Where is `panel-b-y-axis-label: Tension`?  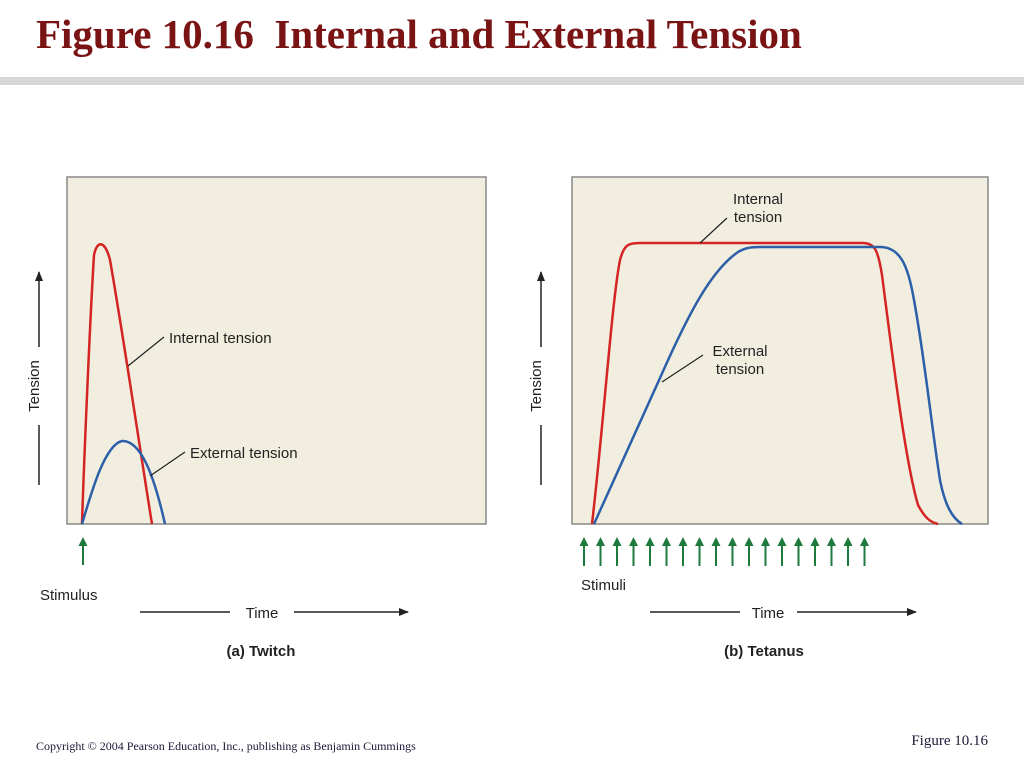 panel-b-y-axis-label: Tension is located at coordinates (536, 386).